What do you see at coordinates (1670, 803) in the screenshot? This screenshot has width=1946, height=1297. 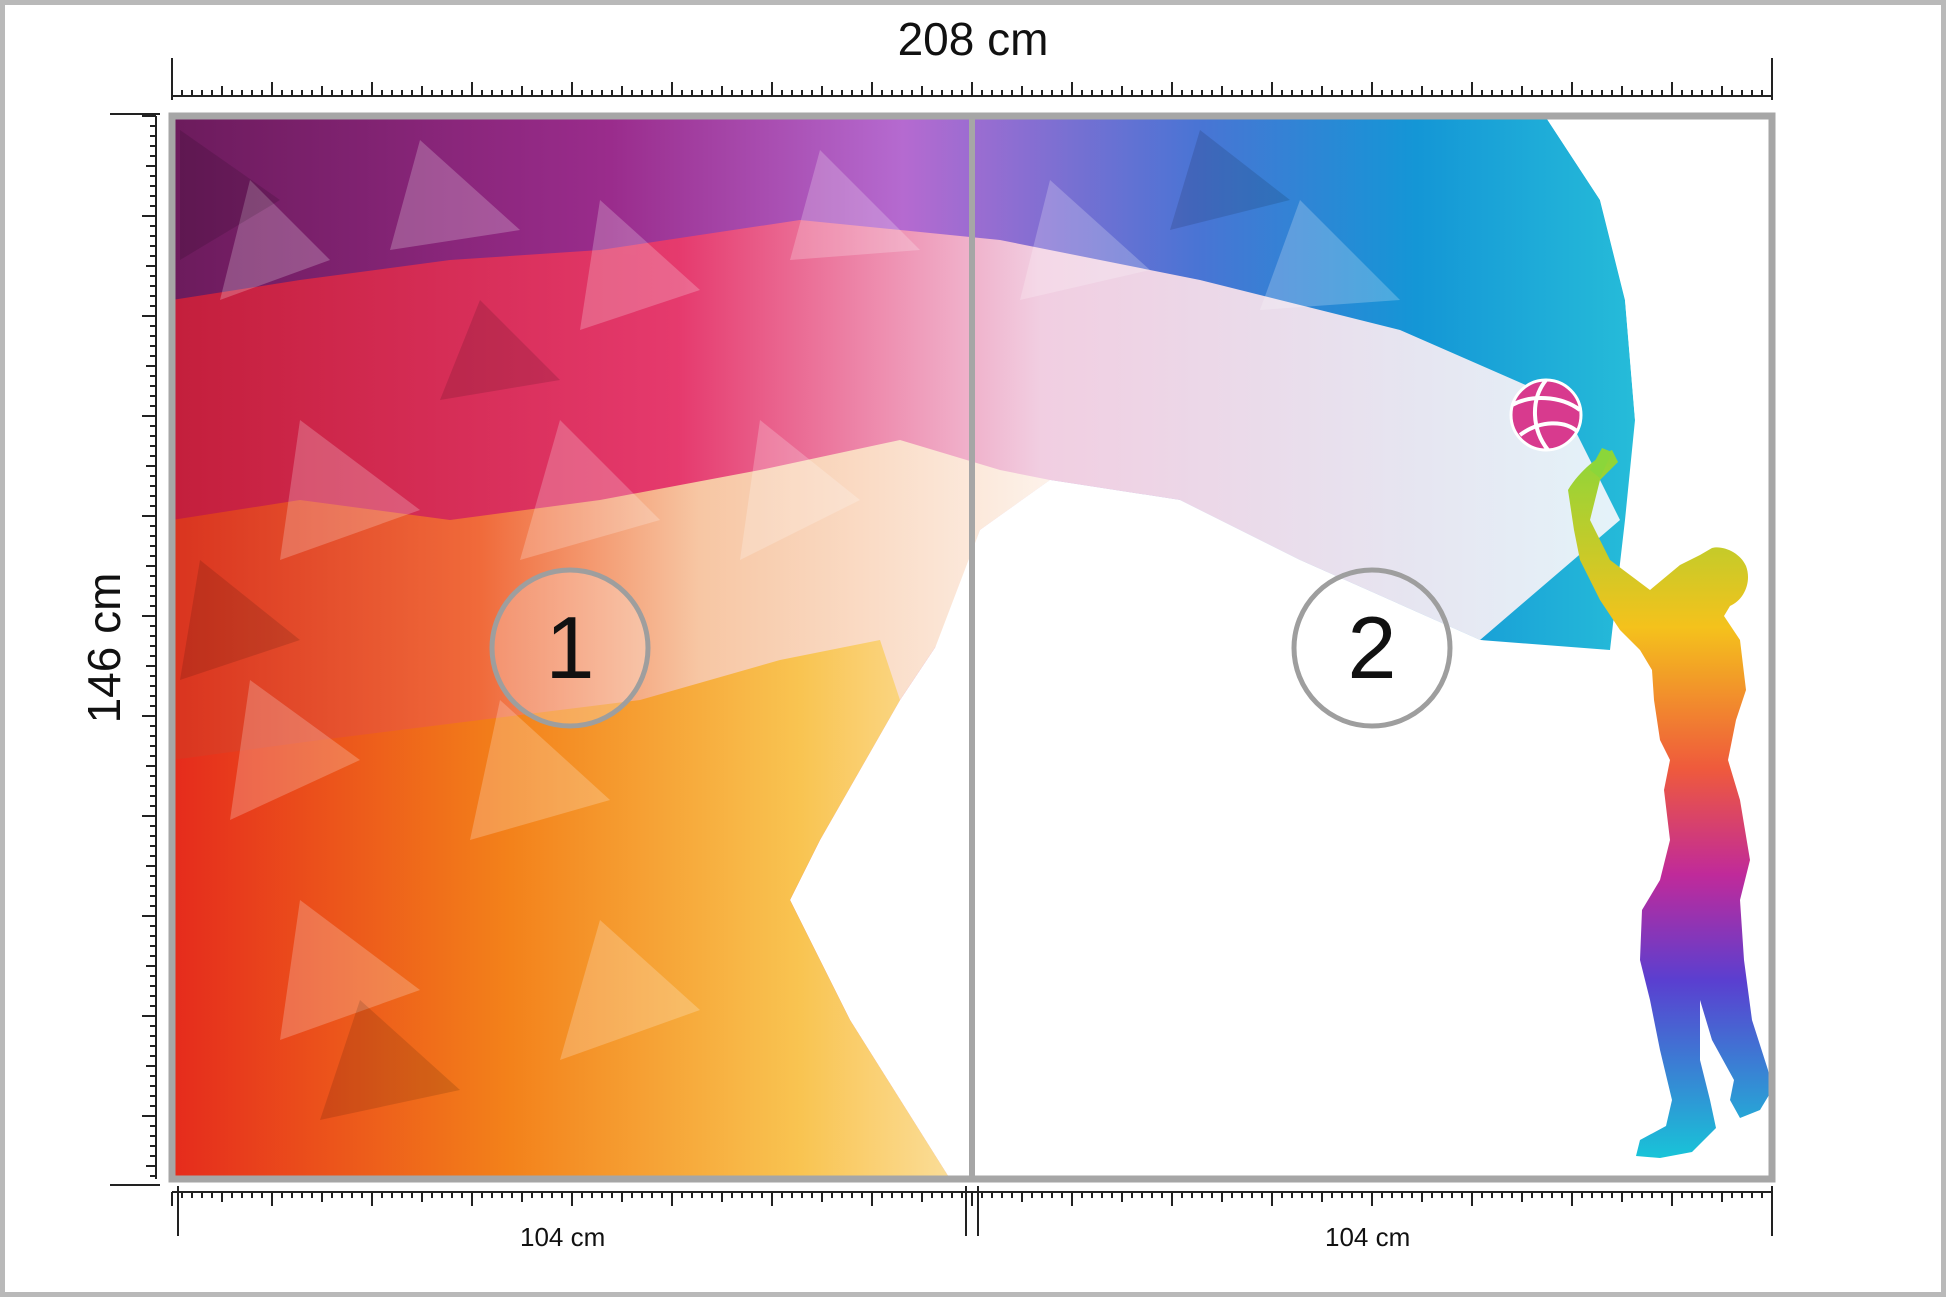 I see `volleyball-player-figure` at bounding box center [1670, 803].